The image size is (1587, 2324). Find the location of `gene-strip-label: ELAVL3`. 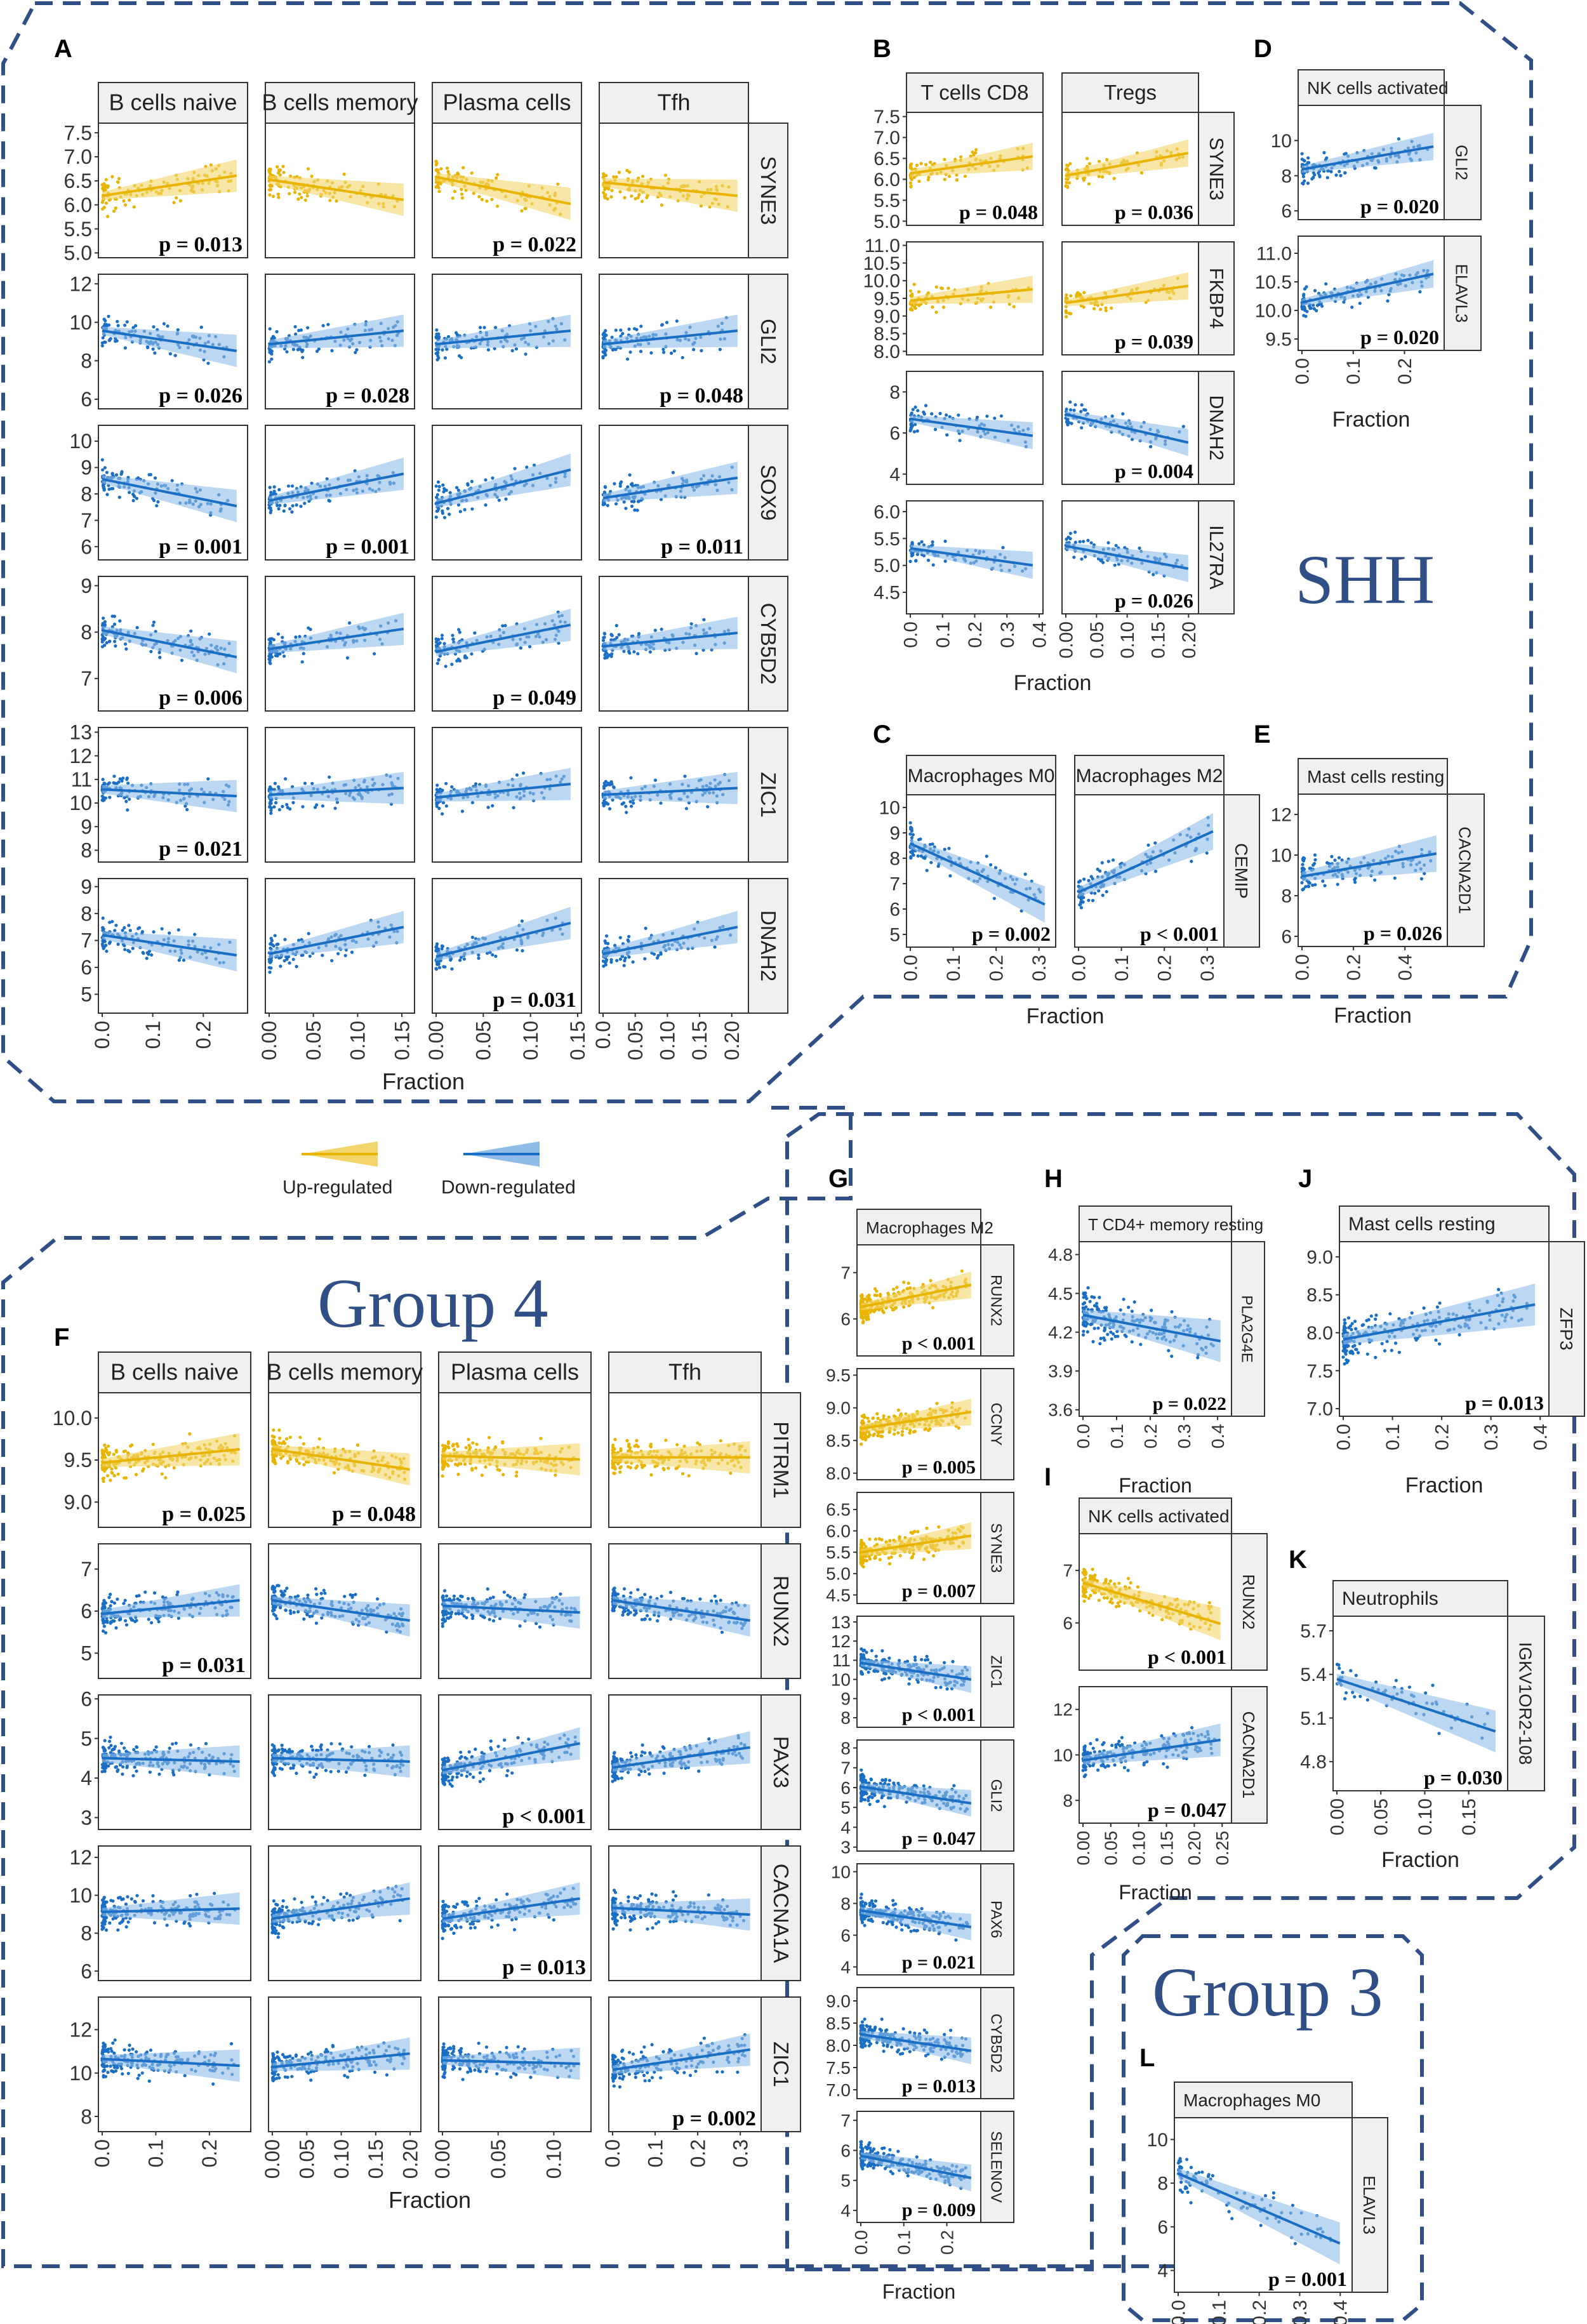

gene-strip-label: ELAVL3 is located at coordinates (1461, 293).